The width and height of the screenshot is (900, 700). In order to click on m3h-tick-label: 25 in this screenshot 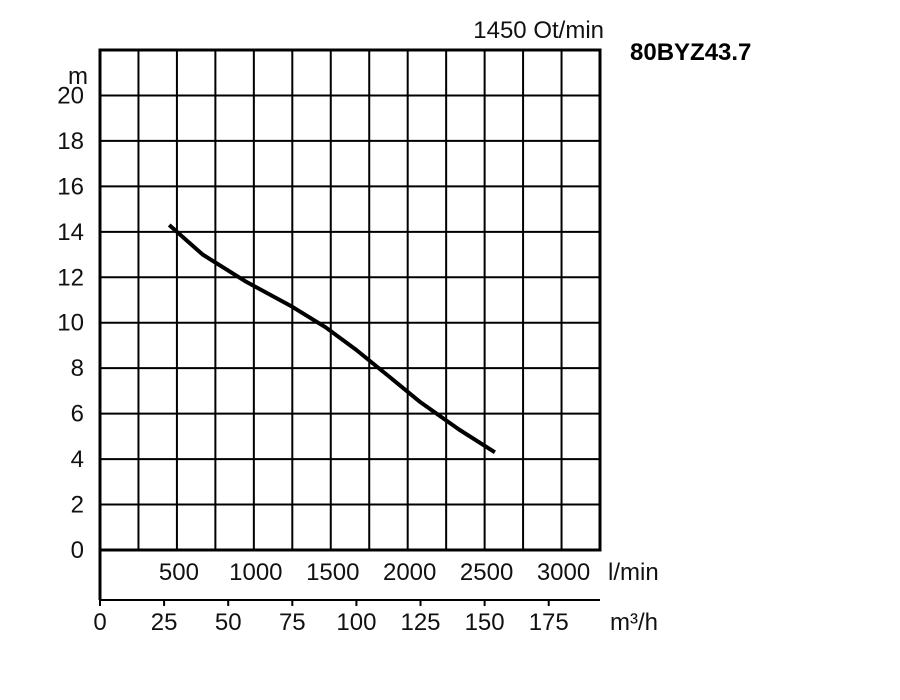, I will do `click(164, 622)`.